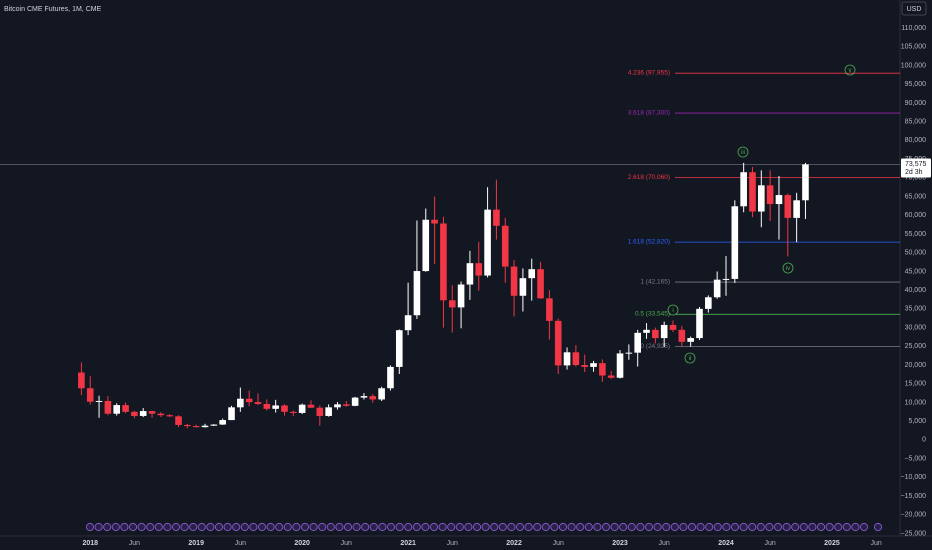 This screenshot has width=932, height=550. Describe the element at coordinates (302, 543) in the screenshot. I see `x-tick-label: 2020` at that location.